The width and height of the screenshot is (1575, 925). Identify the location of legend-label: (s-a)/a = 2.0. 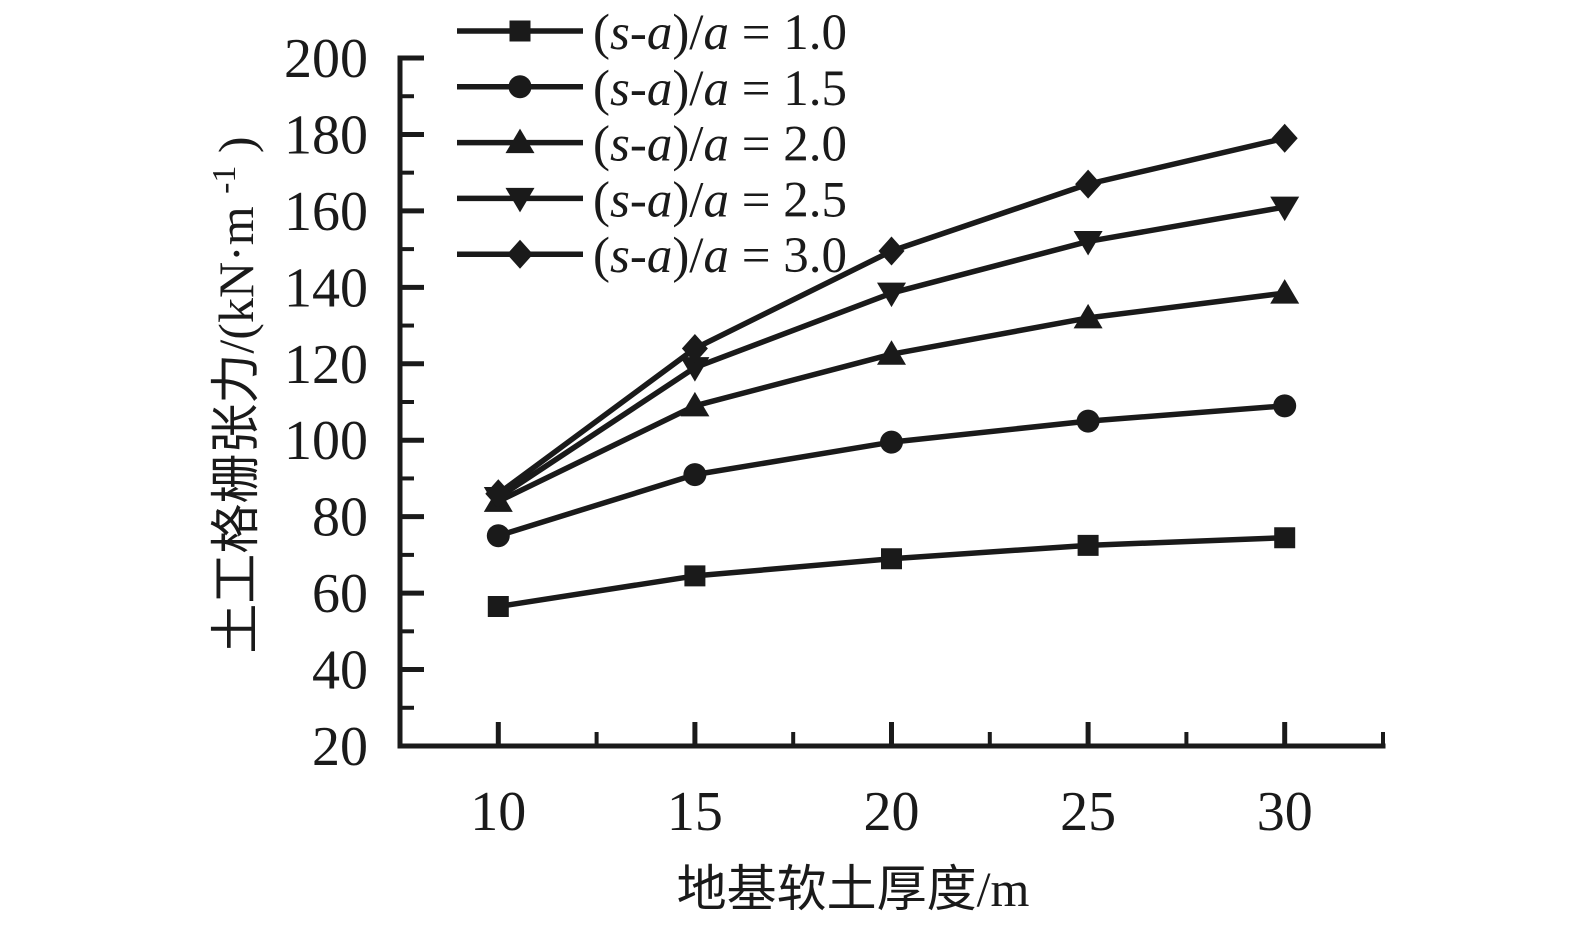
(720, 145).